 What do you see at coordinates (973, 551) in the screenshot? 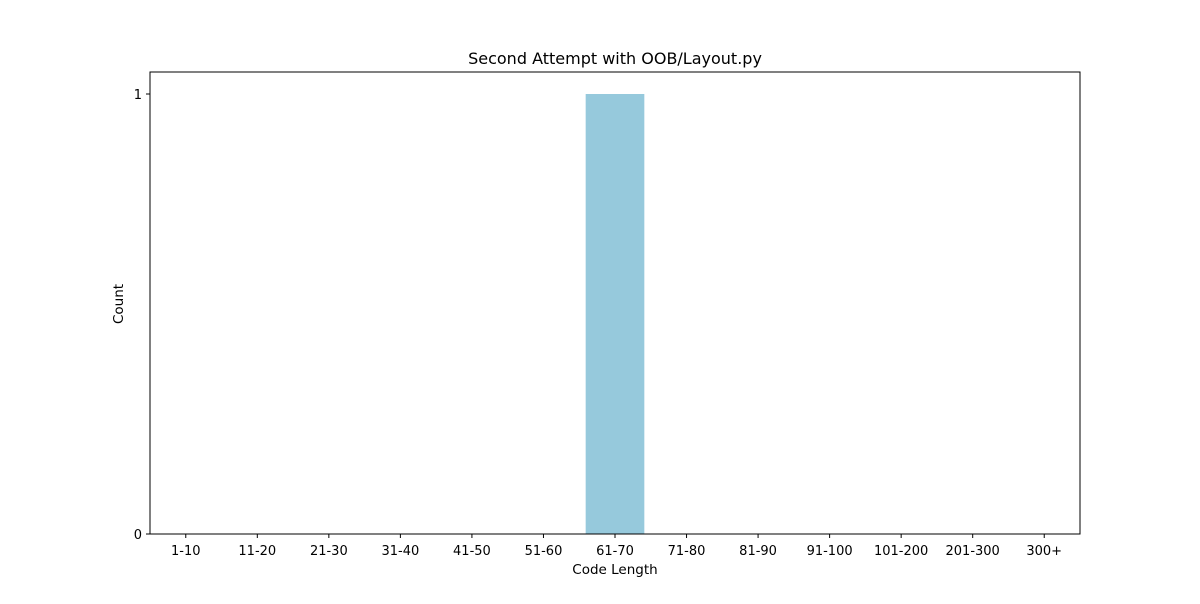
I see `x-tick-label: 201-300` at bounding box center [973, 551].